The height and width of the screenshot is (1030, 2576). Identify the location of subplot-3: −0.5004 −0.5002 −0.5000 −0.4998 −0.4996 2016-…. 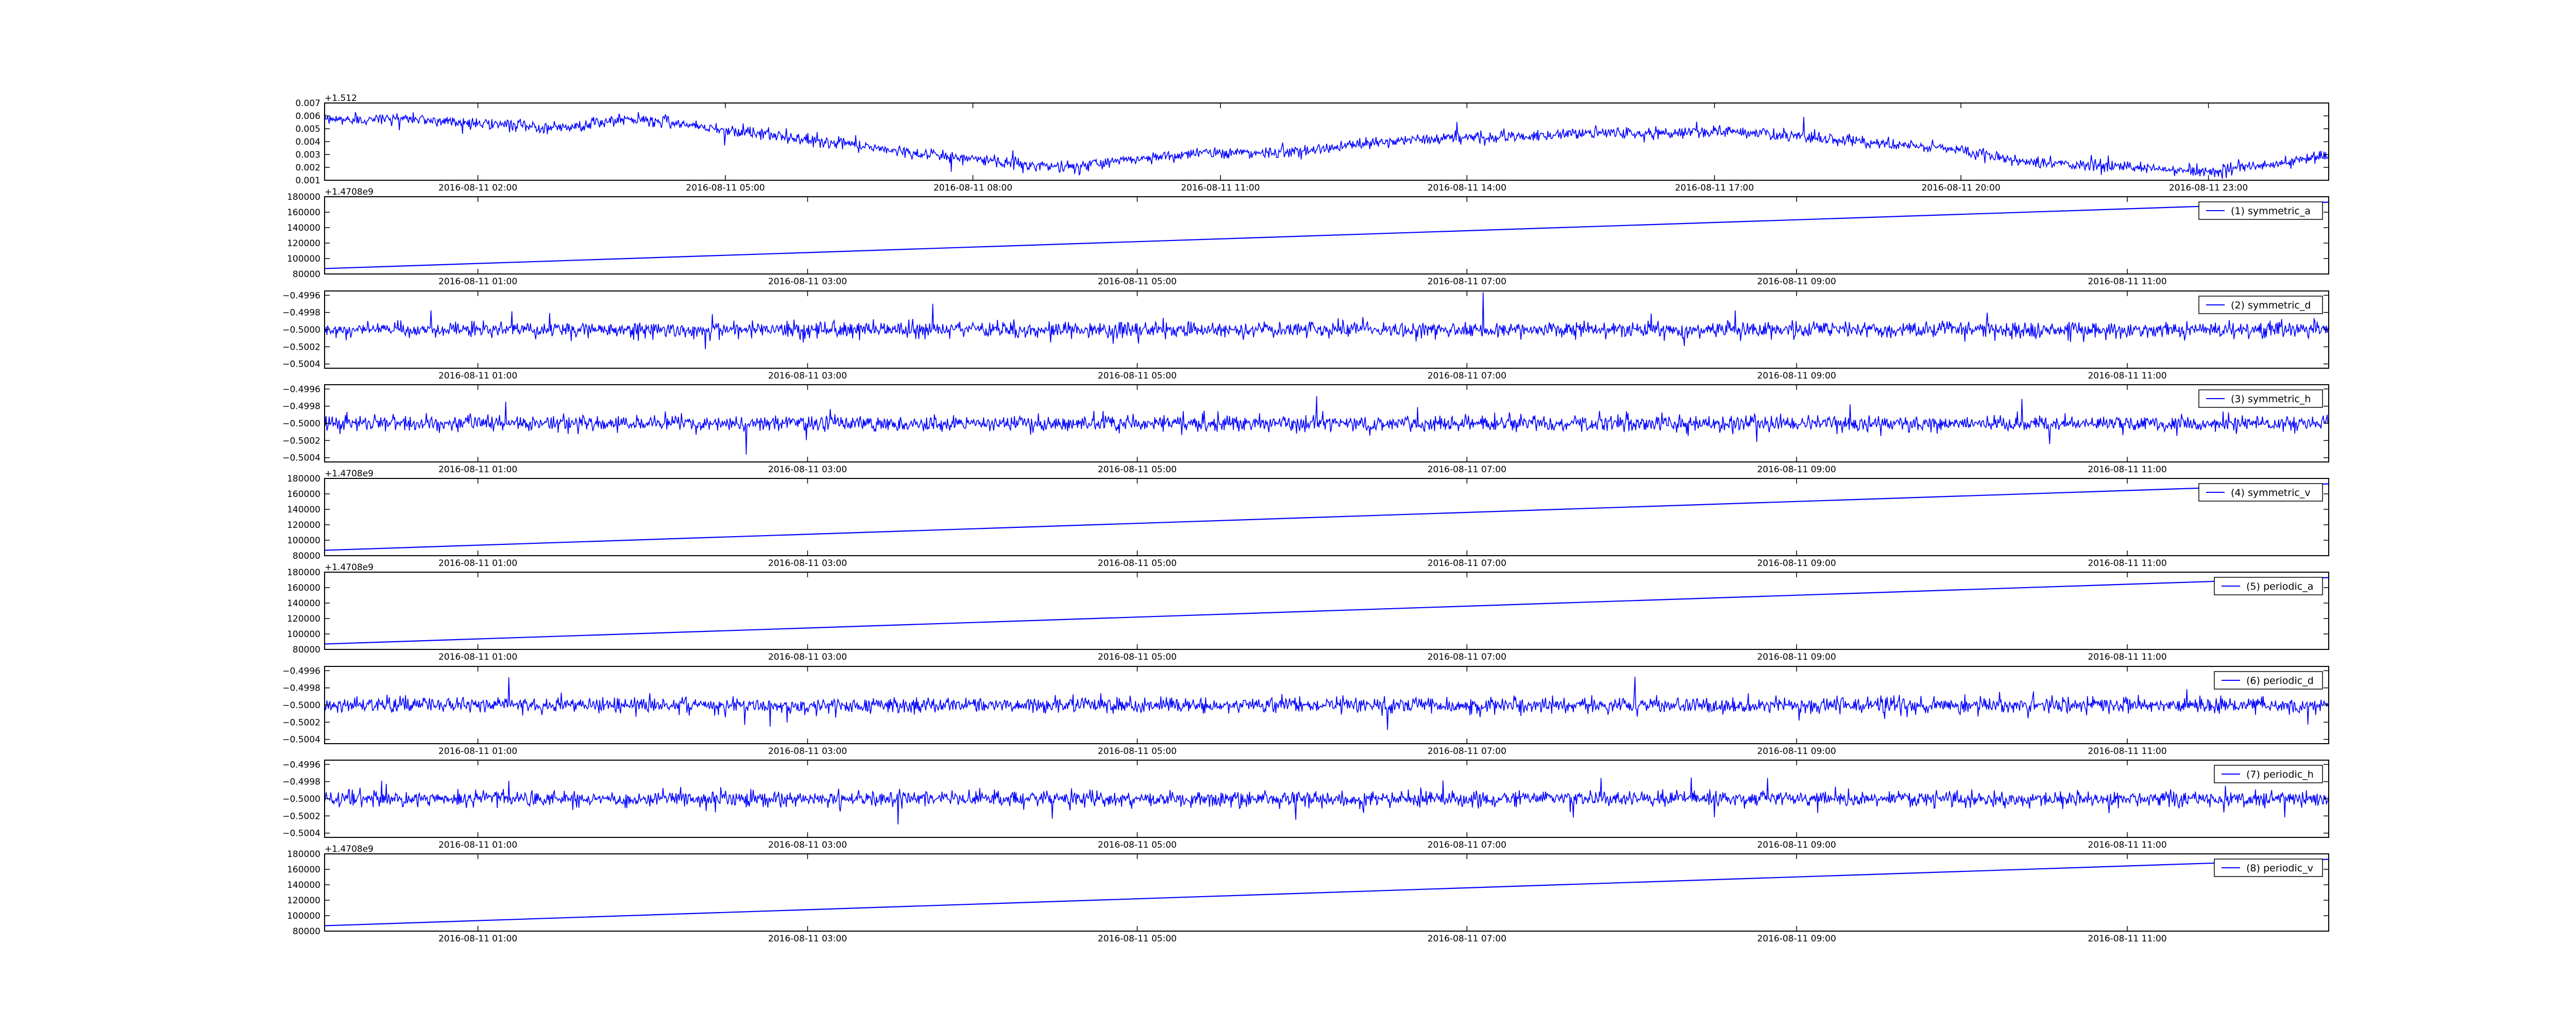
(1305, 335).